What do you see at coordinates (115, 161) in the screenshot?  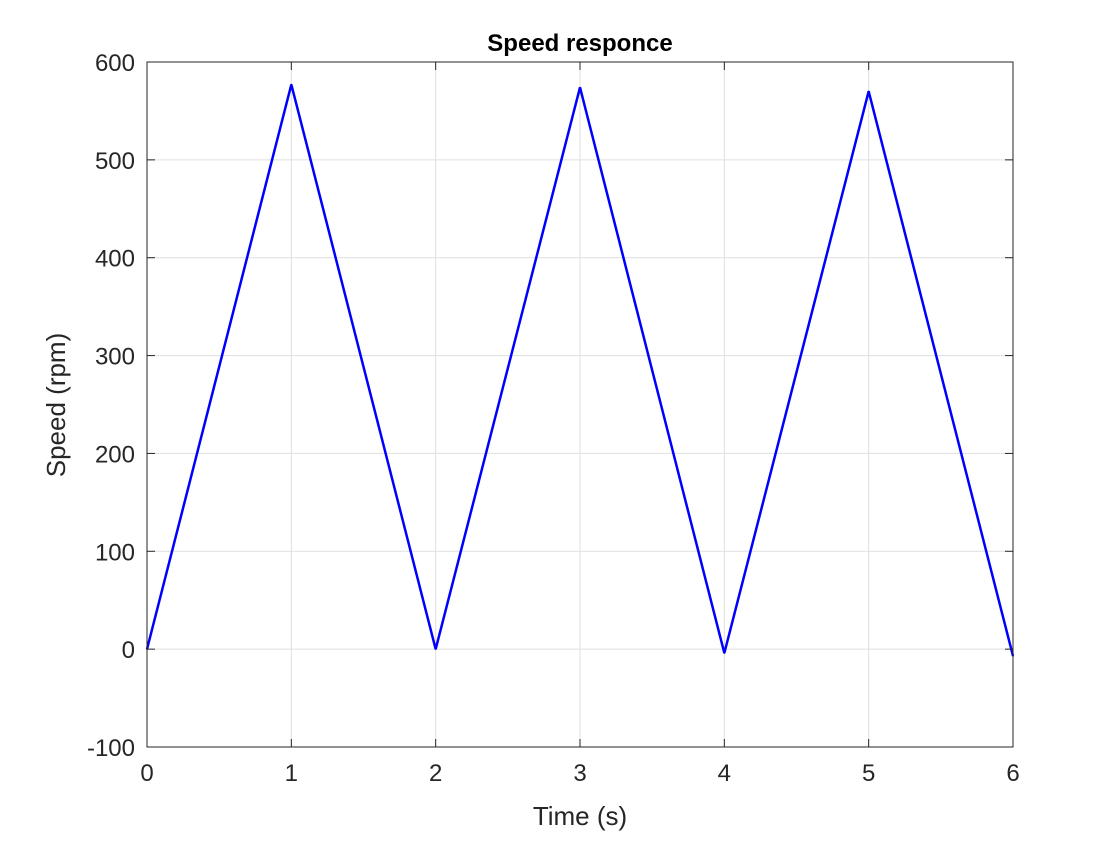 I see `y-tick-label: 500` at bounding box center [115, 161].